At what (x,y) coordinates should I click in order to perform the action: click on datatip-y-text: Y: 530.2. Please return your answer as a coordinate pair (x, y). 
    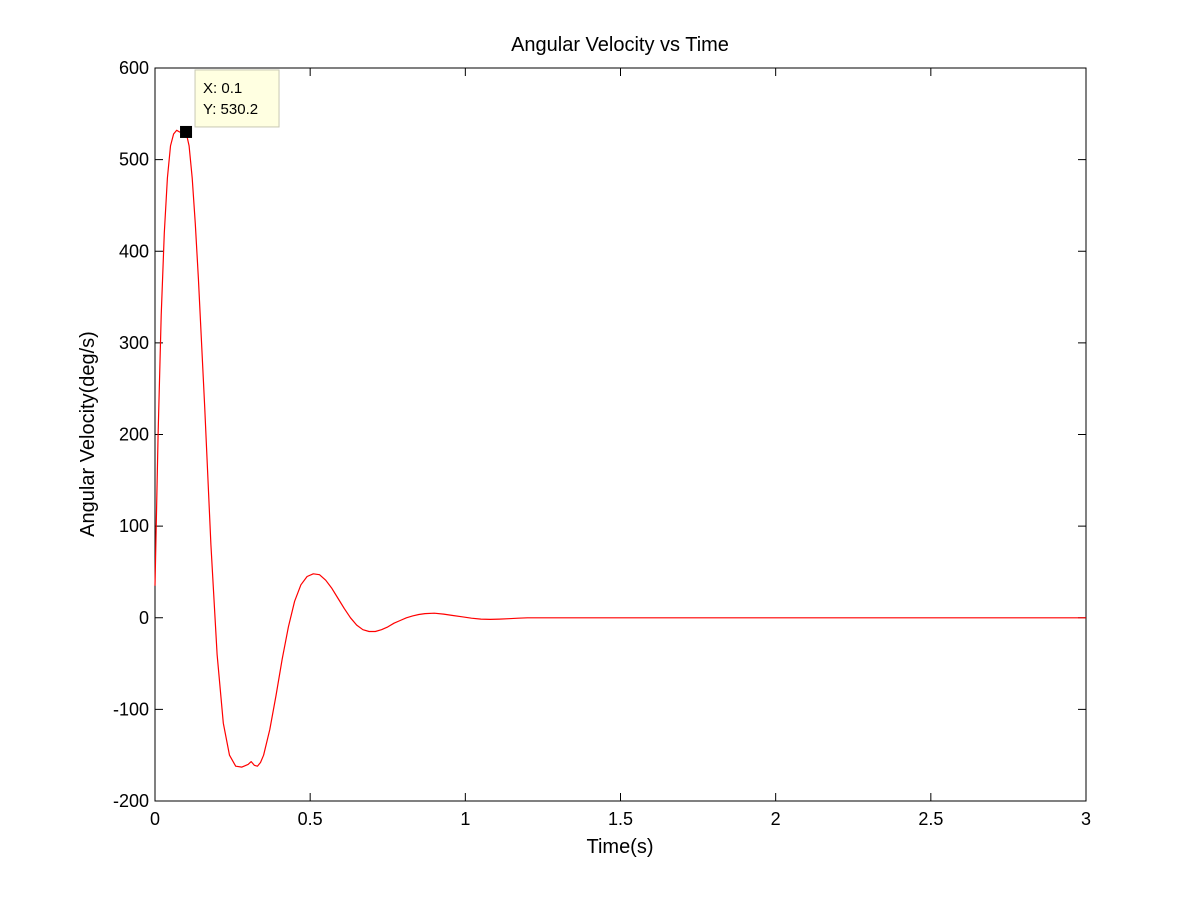
    Looking at the image, I should click on (230, 109).